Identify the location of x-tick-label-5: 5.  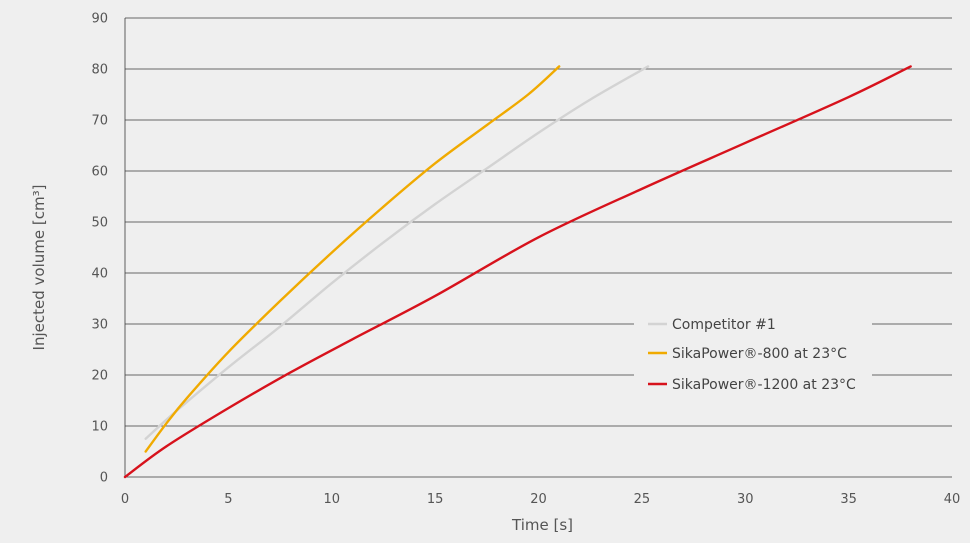
(228, 499).